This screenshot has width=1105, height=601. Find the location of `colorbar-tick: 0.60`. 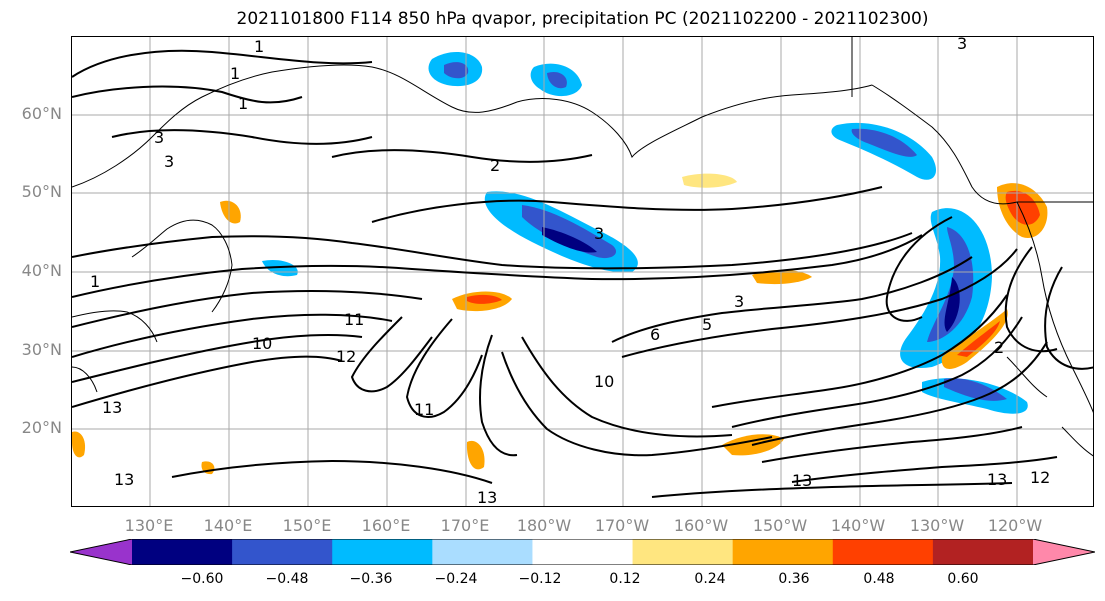

colorbar-tick: 0.60 is located at coordinates (963, 579).